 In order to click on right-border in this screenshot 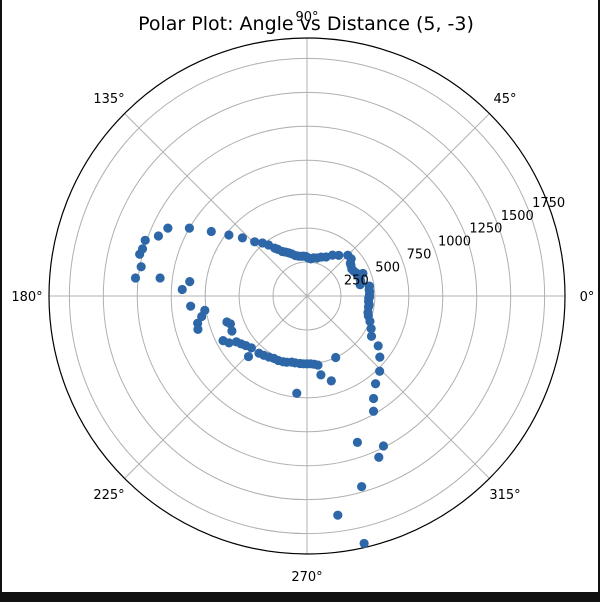, I will do `click(599, 301)`.